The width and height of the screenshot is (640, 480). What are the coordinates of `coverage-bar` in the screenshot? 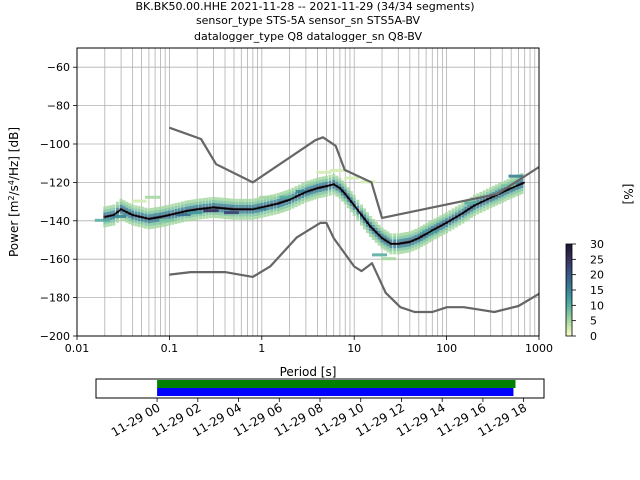 It's located at (336, 384).